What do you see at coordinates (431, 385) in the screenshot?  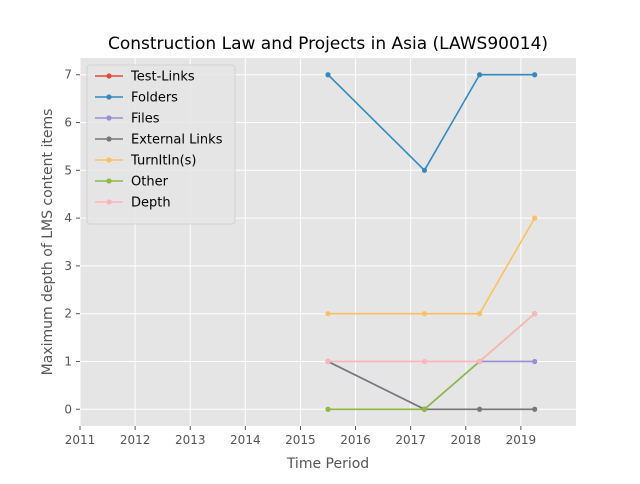 I see `series-line-external-links` at bounding box center [431, 385].